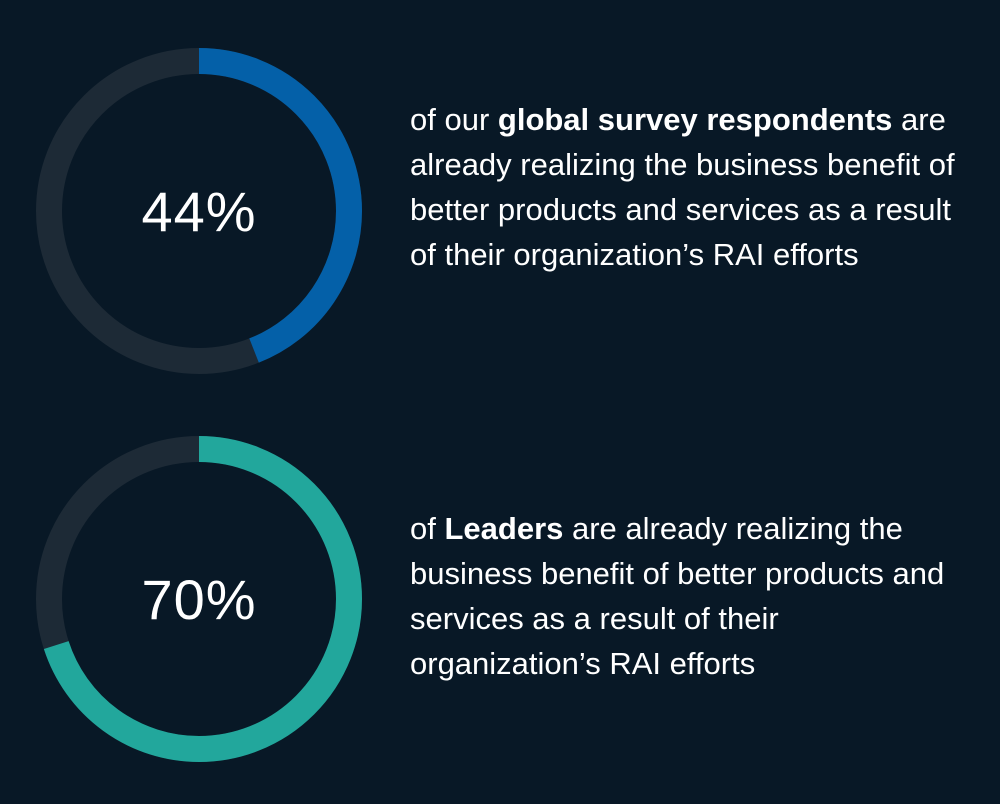 The height and width of the screenshot is (804, 1000). What do you see at coordinates (695, 119) in the screenshot?
I see `caption-highlight: global survey respondents` at bounding box center [695, 119].